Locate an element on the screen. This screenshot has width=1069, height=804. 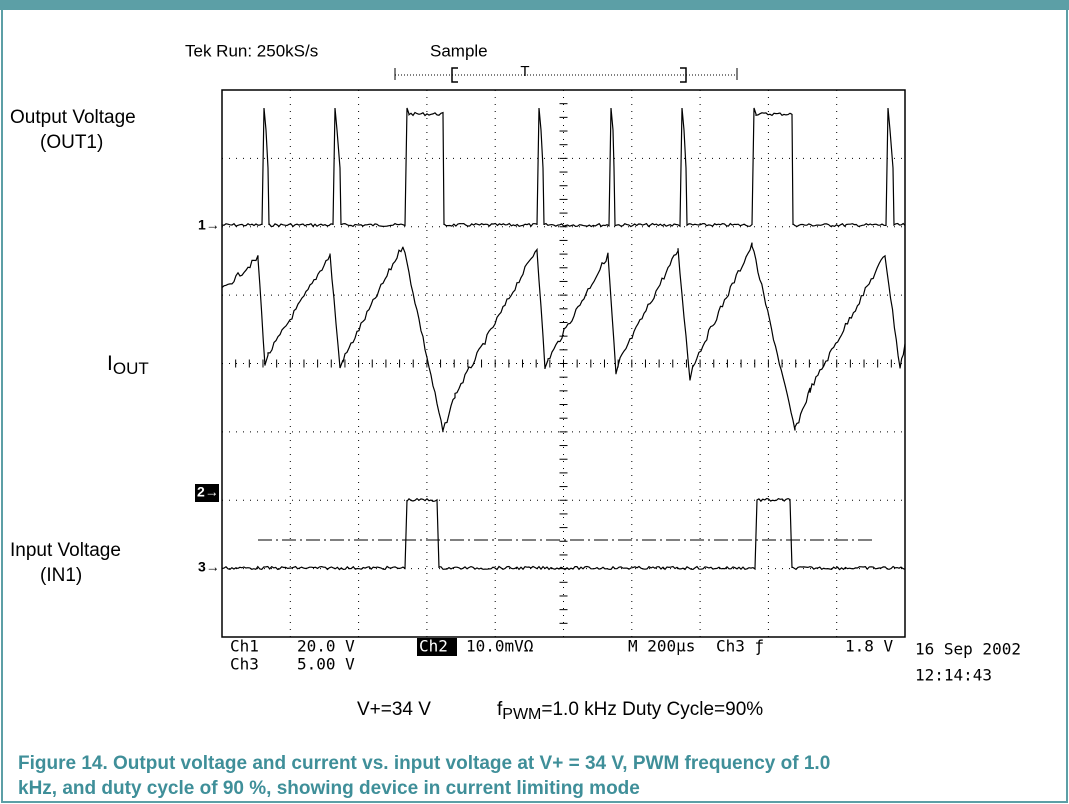
readout-text: 1.8 V is located at coordinates (869, 646).